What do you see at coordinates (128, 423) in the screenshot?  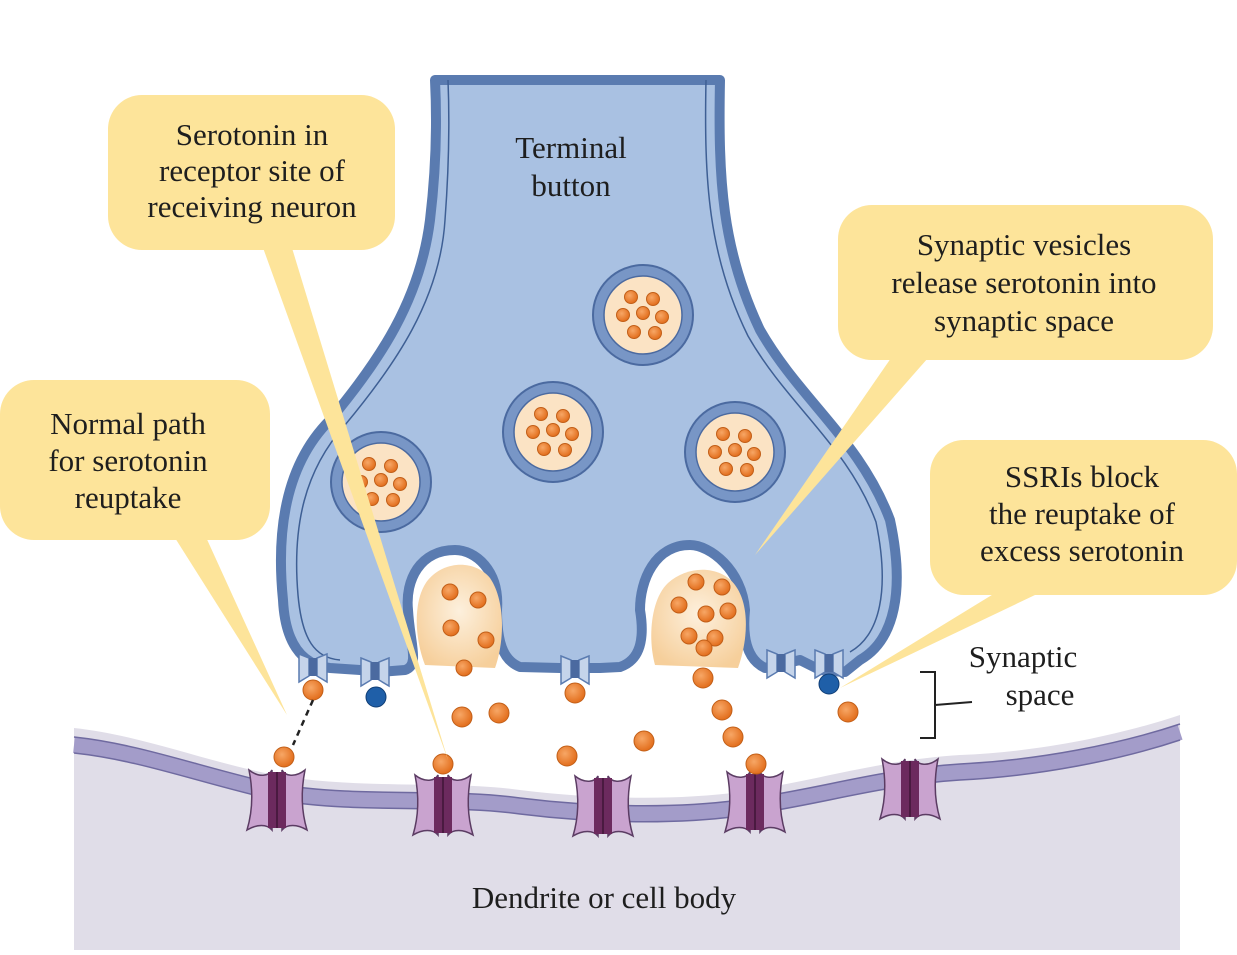 I see `callout-normal-reuptake-line1: Normal path` at bounding box center [128, 423].